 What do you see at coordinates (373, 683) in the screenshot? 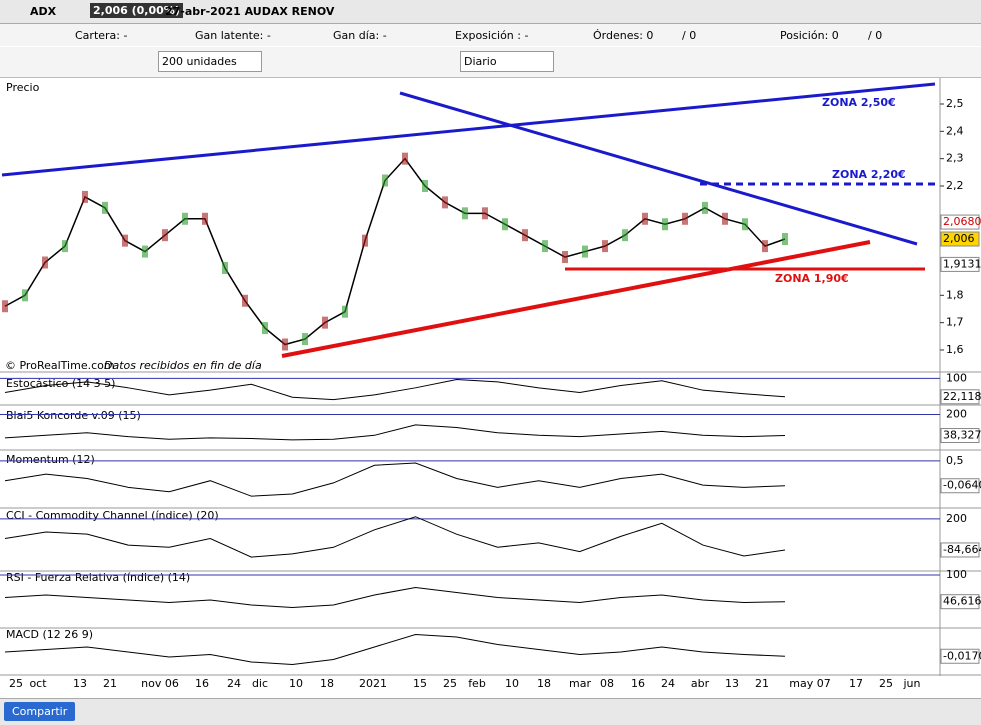
I see `x-tick-label: 2021` at bounding box center [373, 683].